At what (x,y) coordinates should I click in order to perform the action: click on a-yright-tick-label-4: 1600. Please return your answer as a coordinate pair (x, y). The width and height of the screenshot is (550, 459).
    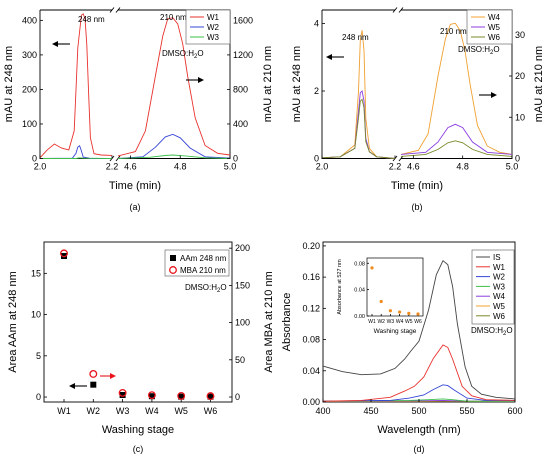
    Looking at the image, I should click on (243, 20).